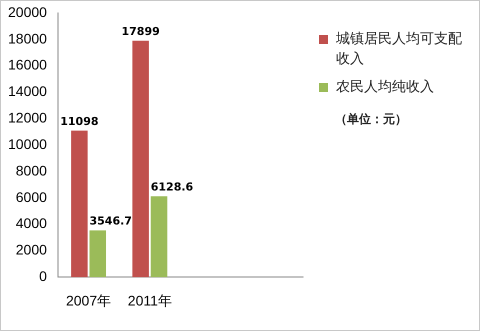 The height and width of the screenshot is (331, 480). Describe the element at coordinates (28, 118) in the screenshot. I see `y-tick-label: 12000` at that location.